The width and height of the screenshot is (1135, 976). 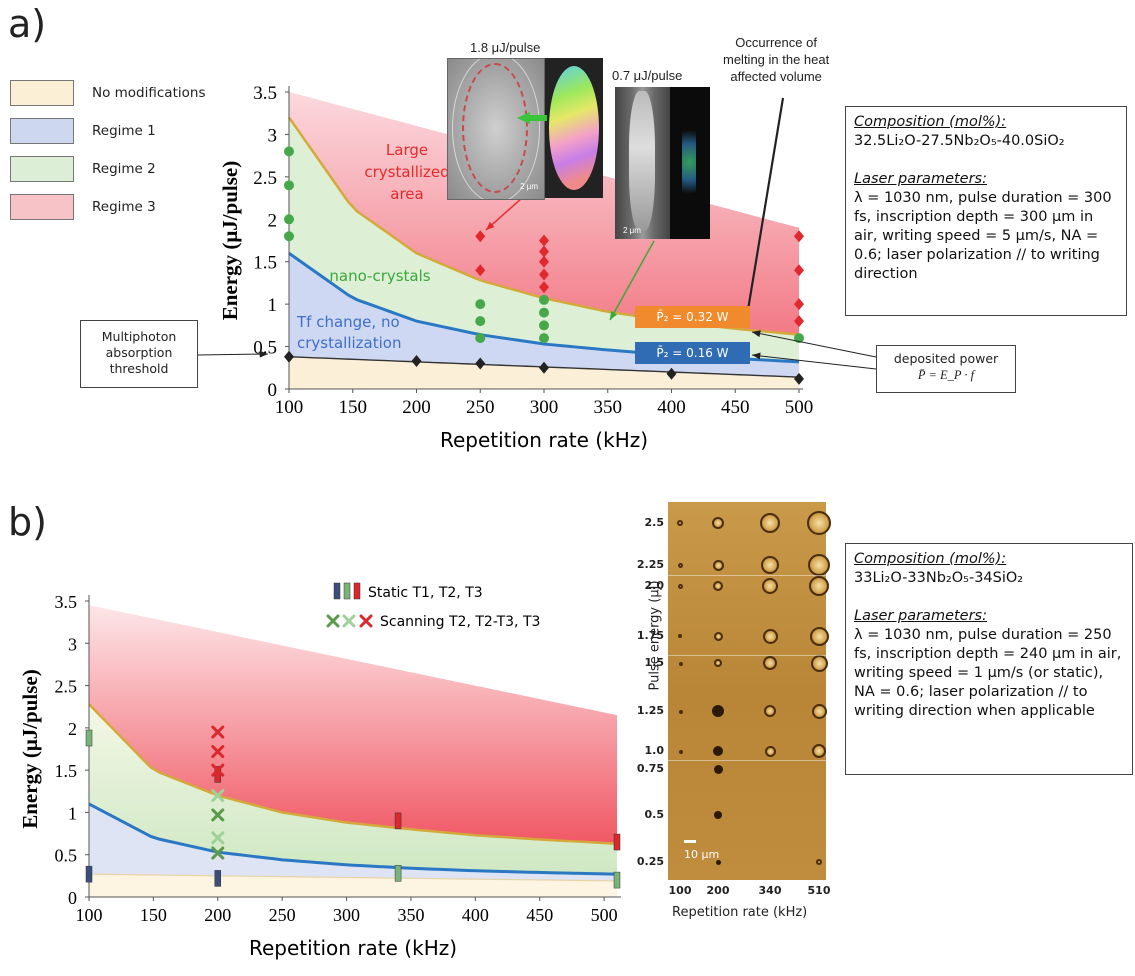 What do you see at coordinates (920, 616) in the screenshot?
I see `laser-title-b: Laser parameters:` at bounding box center [920, 616].